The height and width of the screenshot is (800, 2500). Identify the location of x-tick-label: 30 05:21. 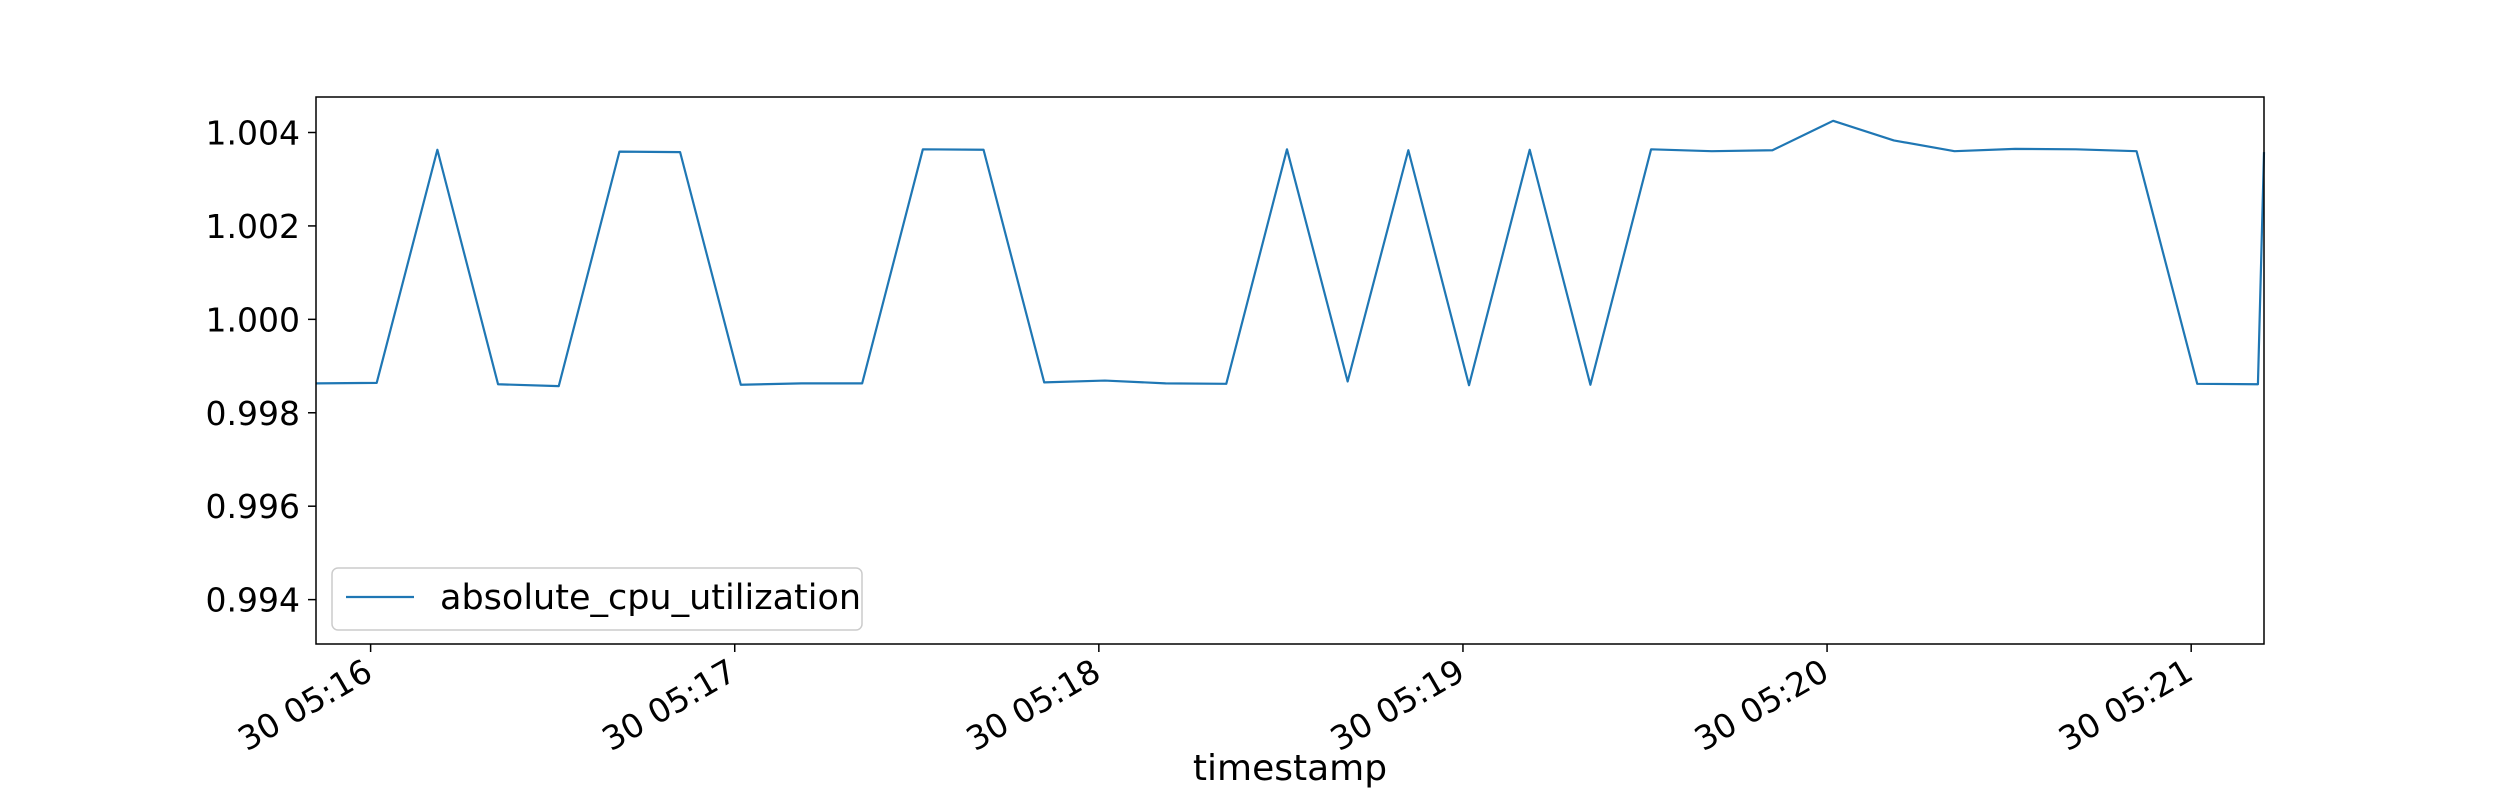
(2125, 705).